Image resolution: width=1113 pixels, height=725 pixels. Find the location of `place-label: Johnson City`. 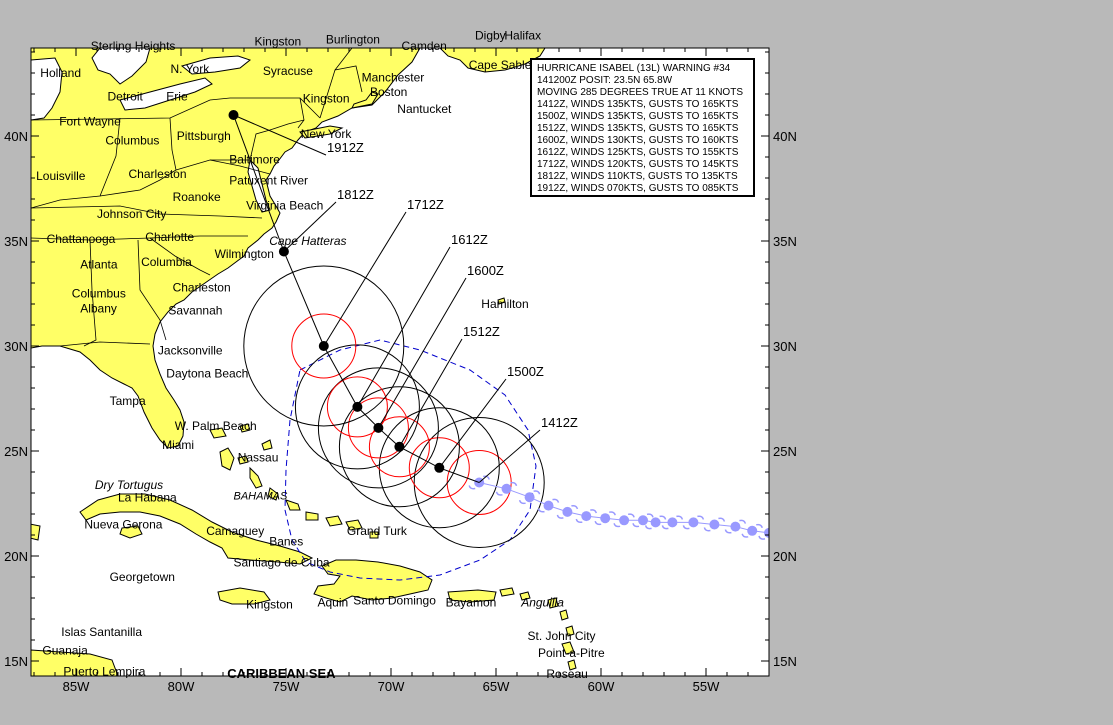

place-label: Johnson City is located at coordinates (131, 214).